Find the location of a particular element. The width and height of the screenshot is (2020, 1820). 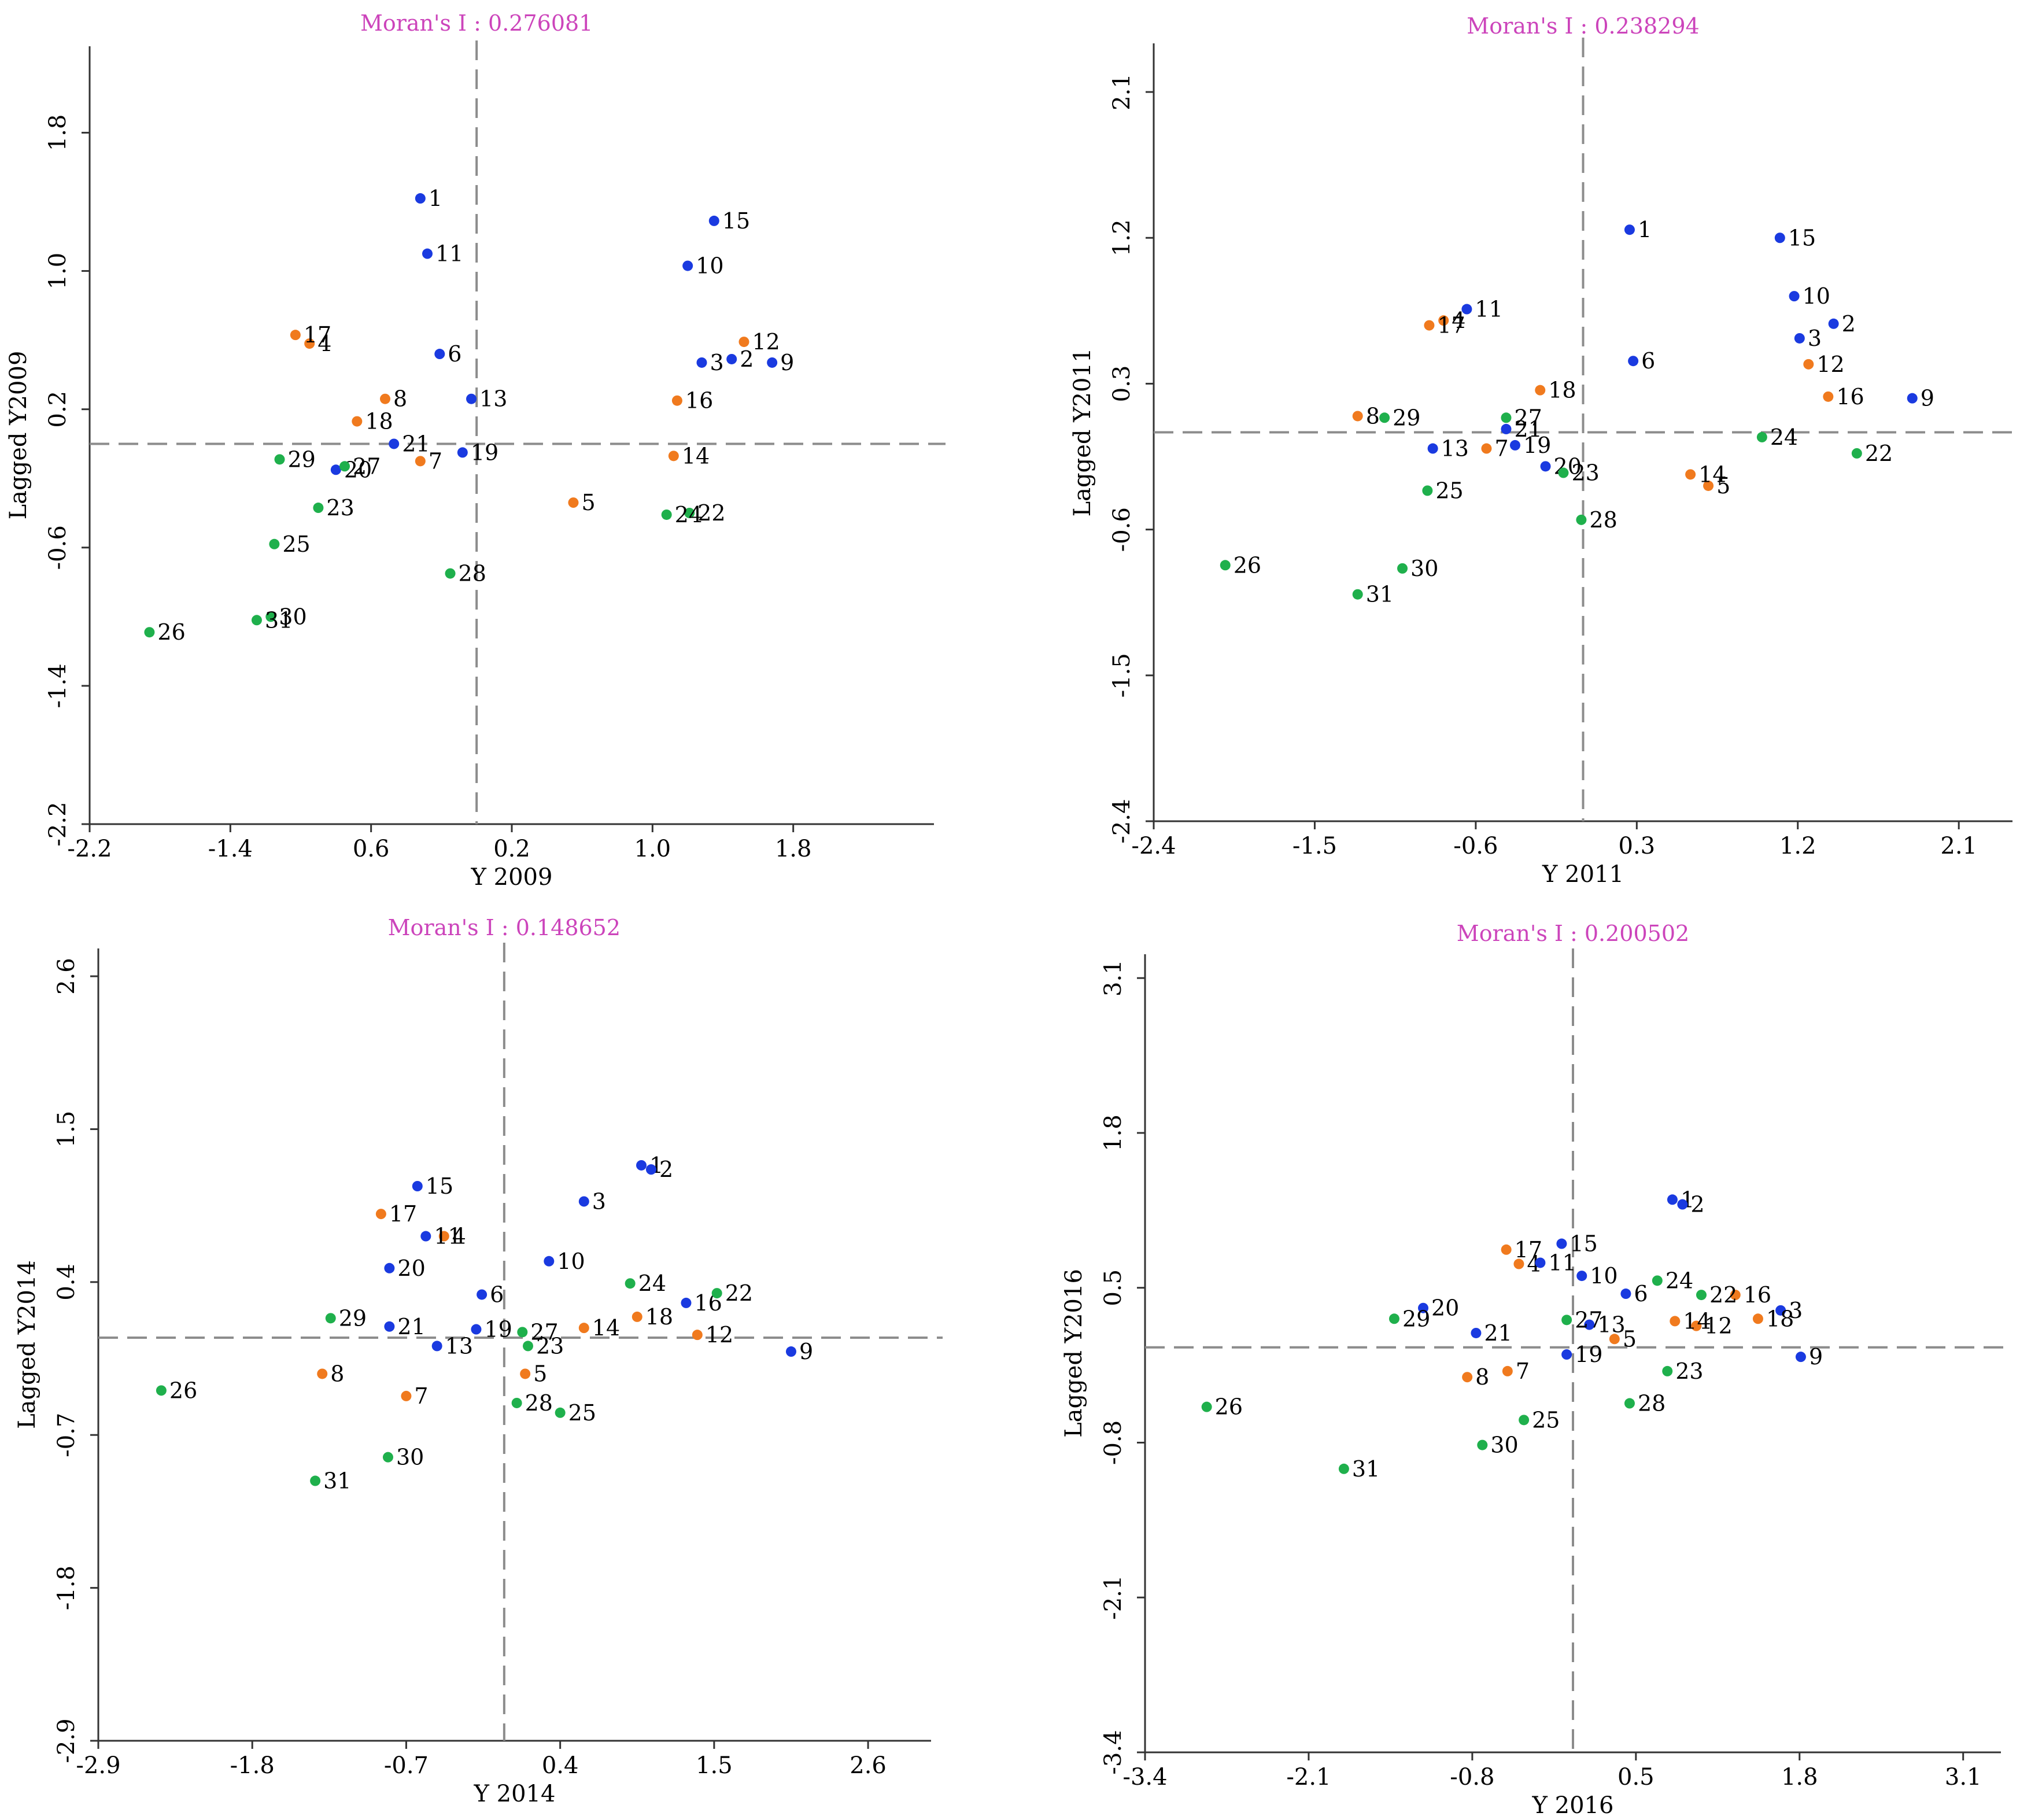

x-axis-title: Y 2016 is located at coordinates (1573, 1805).